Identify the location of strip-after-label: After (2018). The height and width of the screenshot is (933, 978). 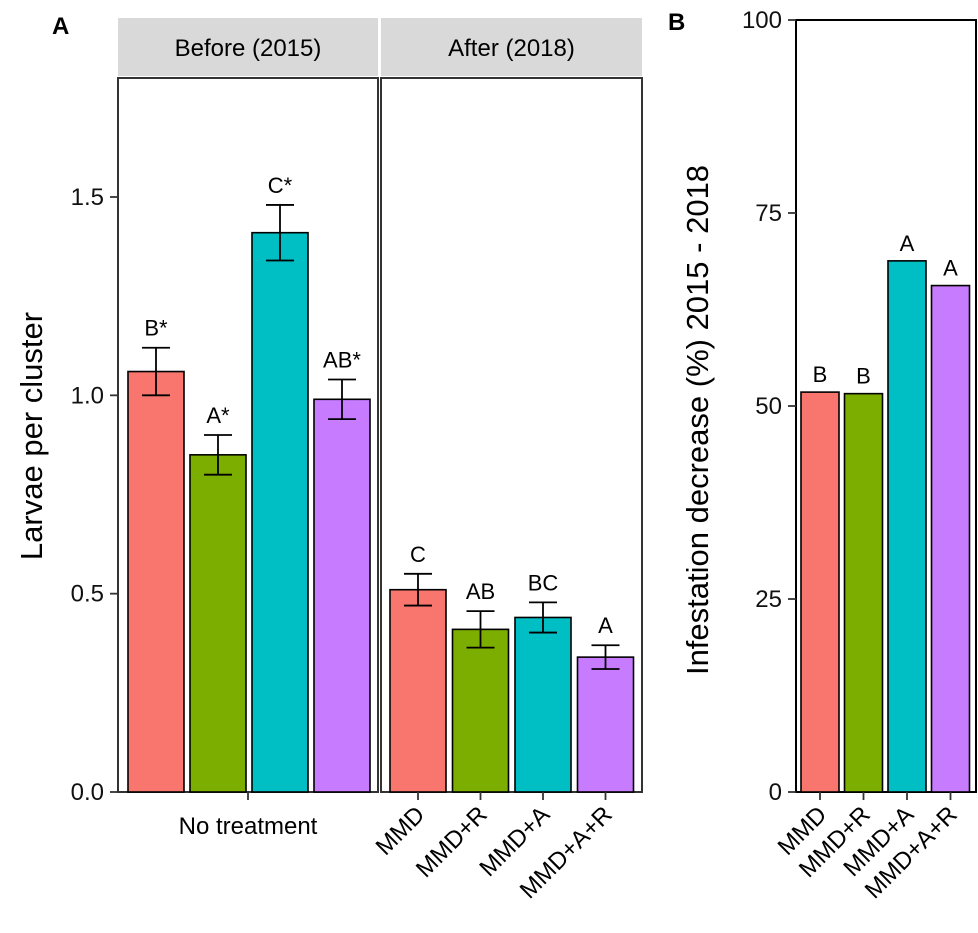
(511, 48).